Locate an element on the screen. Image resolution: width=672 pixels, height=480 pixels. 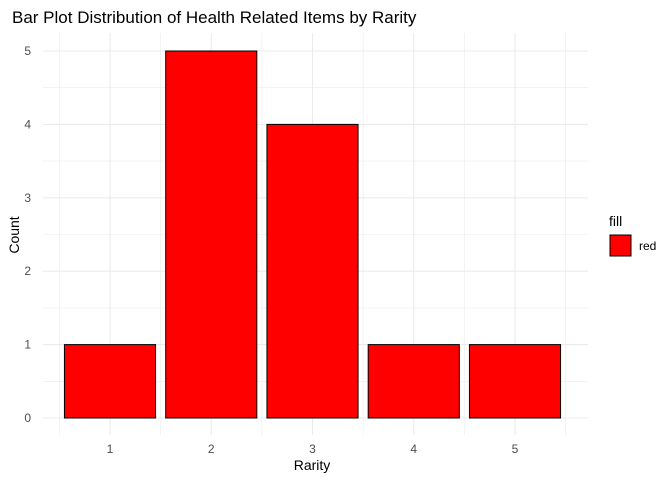
legend-title: fill is located at coordinates (615, 221).